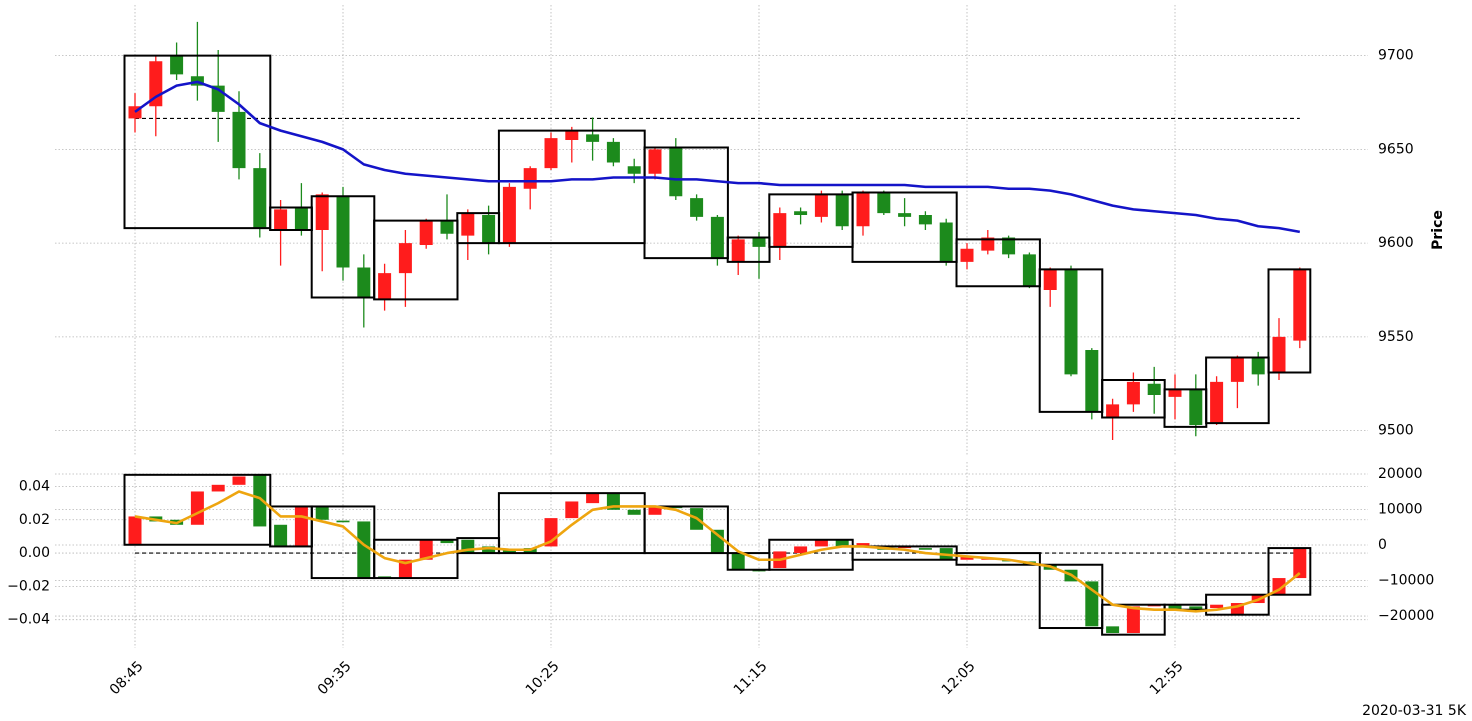  What do you see at coordinates (1396, 149) in the screenshot?
I see `y-tick-label: 9650` at bounding box center [1396, 149].